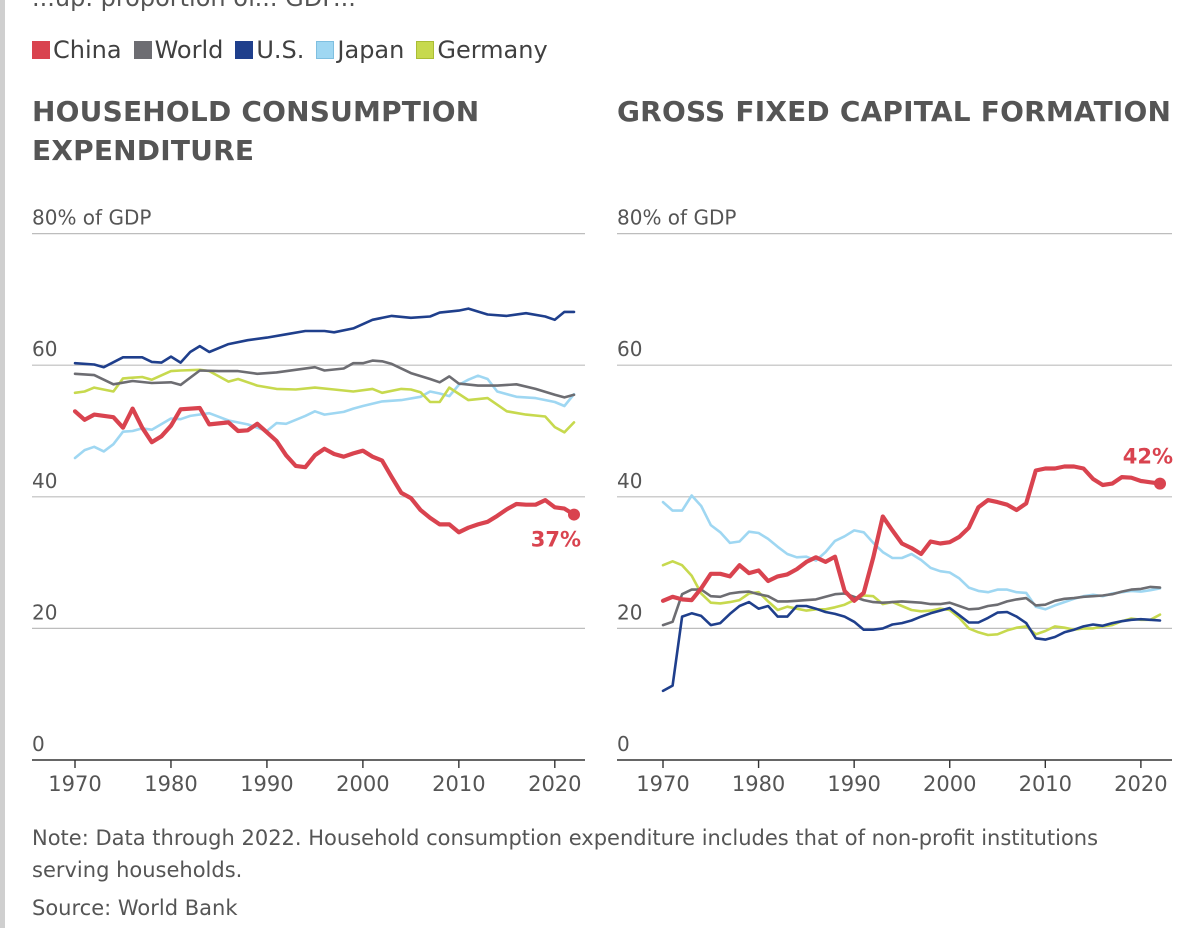 The height and width of the screenshot is (928, 1200). I want to click on legend-swatch-china, so click(41, 50).